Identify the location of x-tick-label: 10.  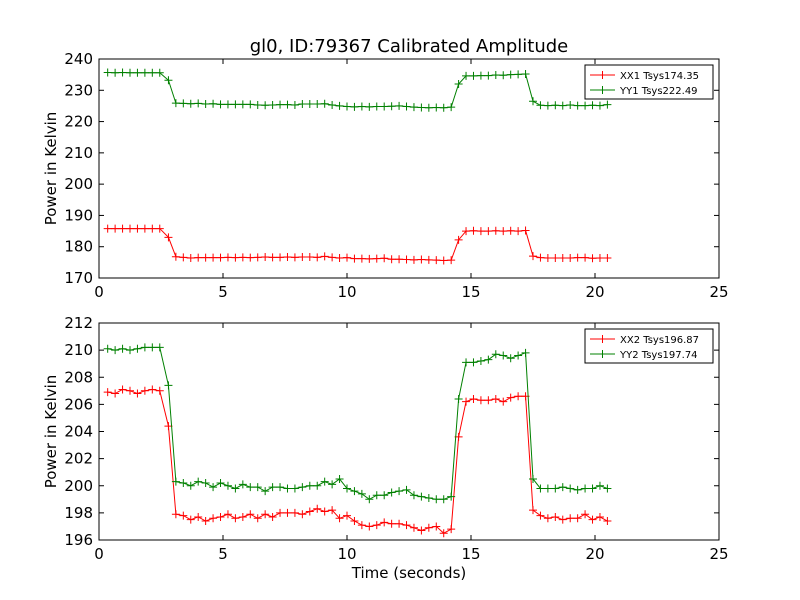
(346, 554).